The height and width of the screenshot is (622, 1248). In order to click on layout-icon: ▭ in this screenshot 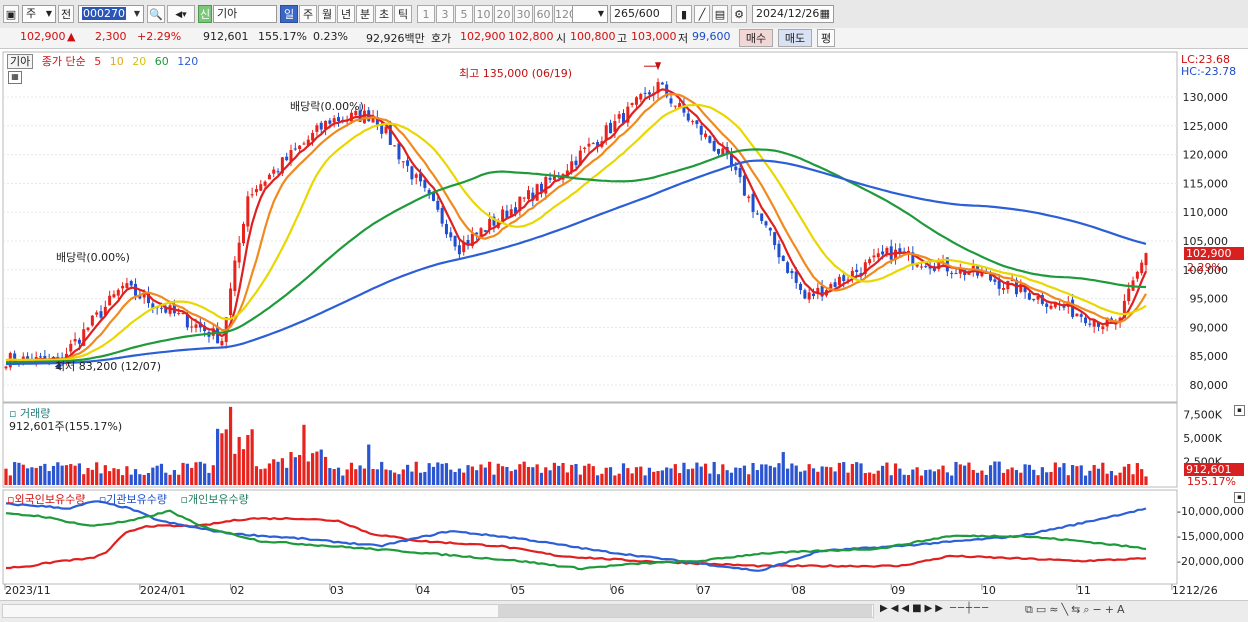, I will do `click(1042, 609)`.